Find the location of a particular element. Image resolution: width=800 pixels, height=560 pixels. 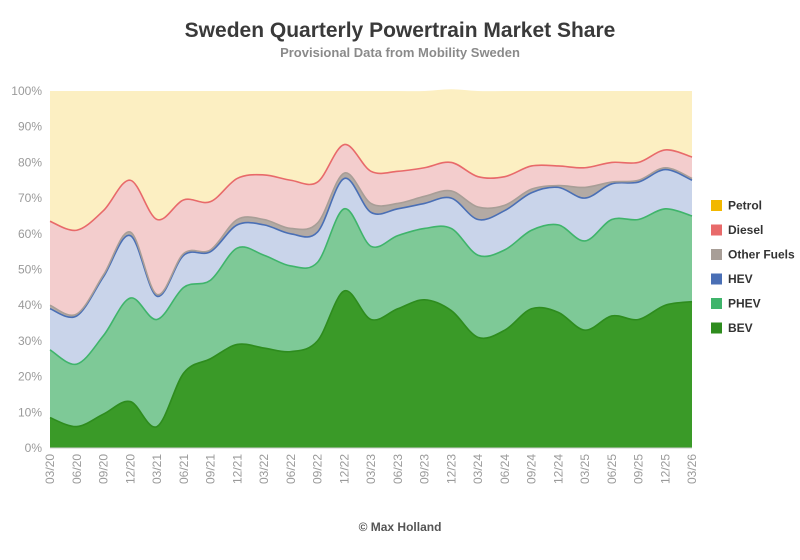

legend-label-bev: BEV is located at coordinates (740, 328).